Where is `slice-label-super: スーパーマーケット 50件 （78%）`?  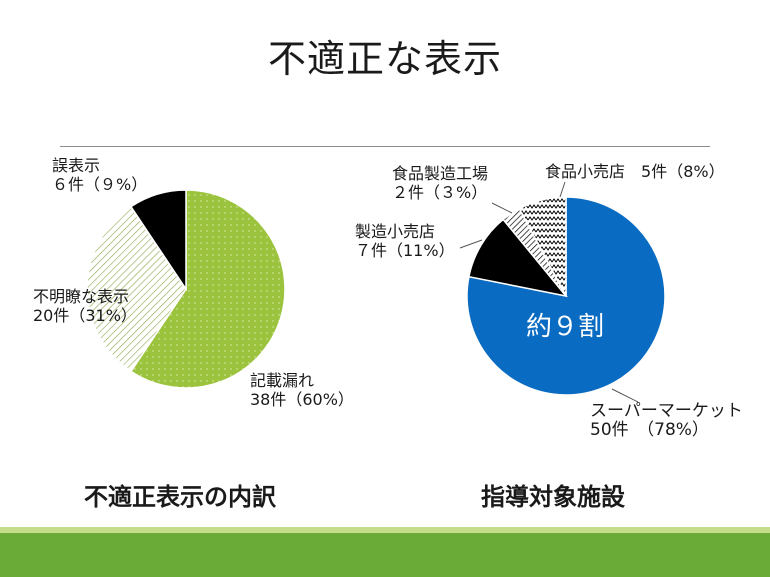
slice-label-super: スーパーマーケット 50件 （78%） is located at coordinates (666, 421).